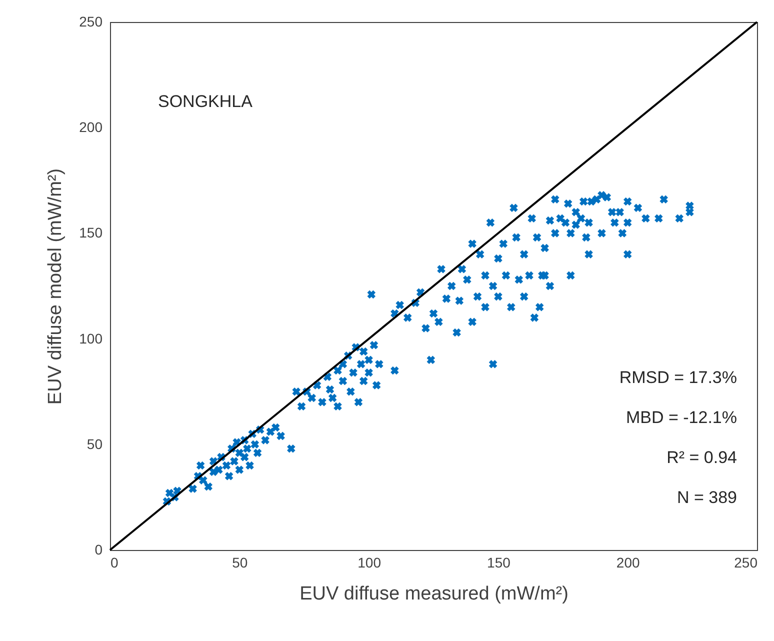 Image resolution: width=774 pixels, height=641 pixels. Describe the element at coordinates (91, 22) in the screenshot. I see `y-tick-label: 250` at that location.